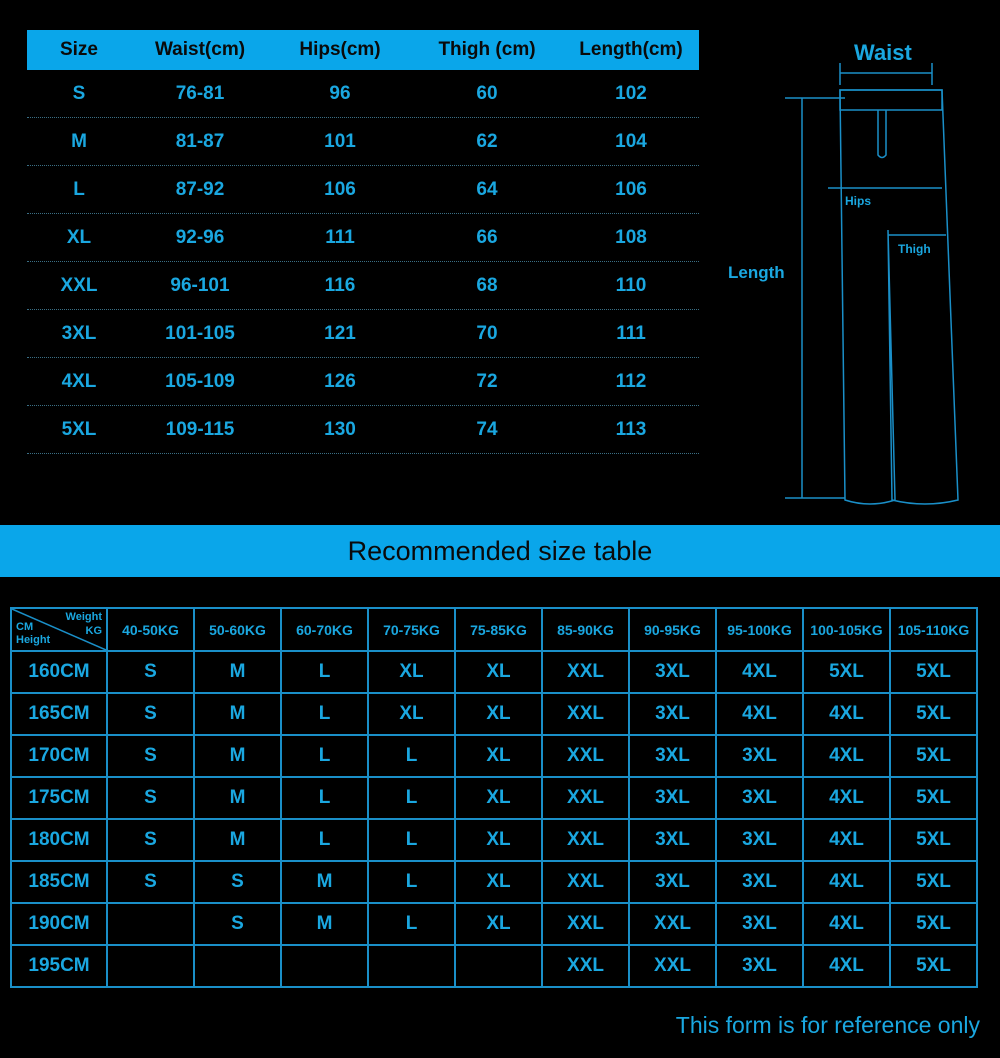  Describe the element at coordinates (59, 629) in the screenshot. I see `corner-cell: Weight KG CM Height` at that location.